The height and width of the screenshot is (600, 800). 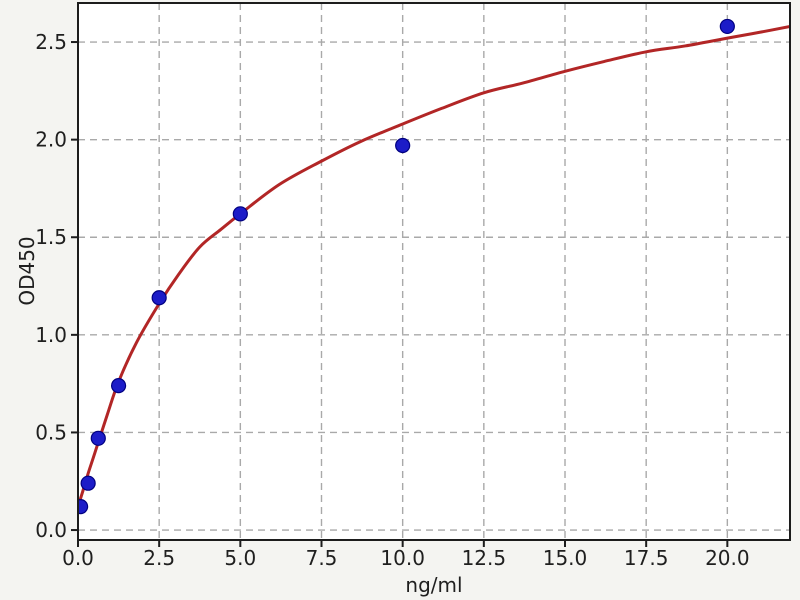 What do you see at coordinates (484, 558) in the screenshot?
I see `x-tick-label: 12.5` at bounding box center [484, 558].